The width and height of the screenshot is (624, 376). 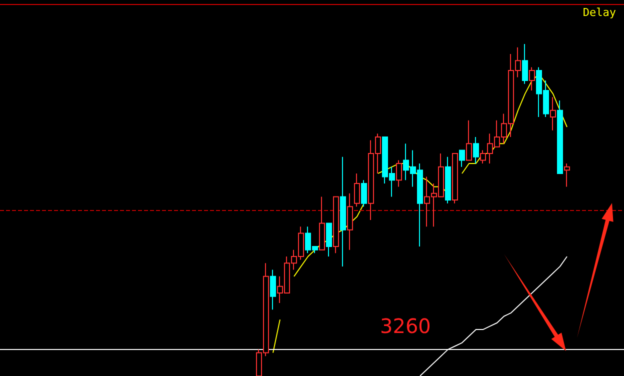 I want to click on text: Delay, so click(x=599, y=12).